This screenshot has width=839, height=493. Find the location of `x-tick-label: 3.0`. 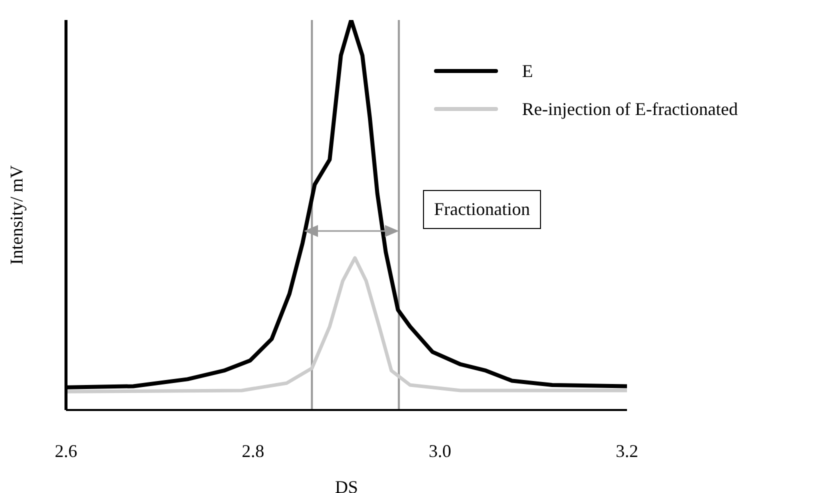

x-tick-label: 3.0 is located at coordinates (440, 450).